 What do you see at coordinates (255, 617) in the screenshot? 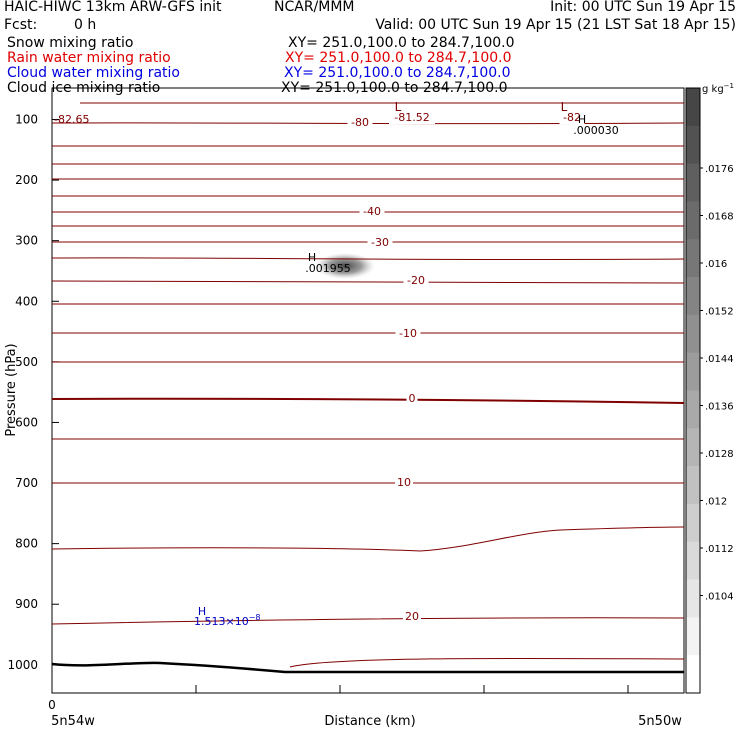
I see `cloud-water-high-exponent: −8` at bounding box center [255, 617].